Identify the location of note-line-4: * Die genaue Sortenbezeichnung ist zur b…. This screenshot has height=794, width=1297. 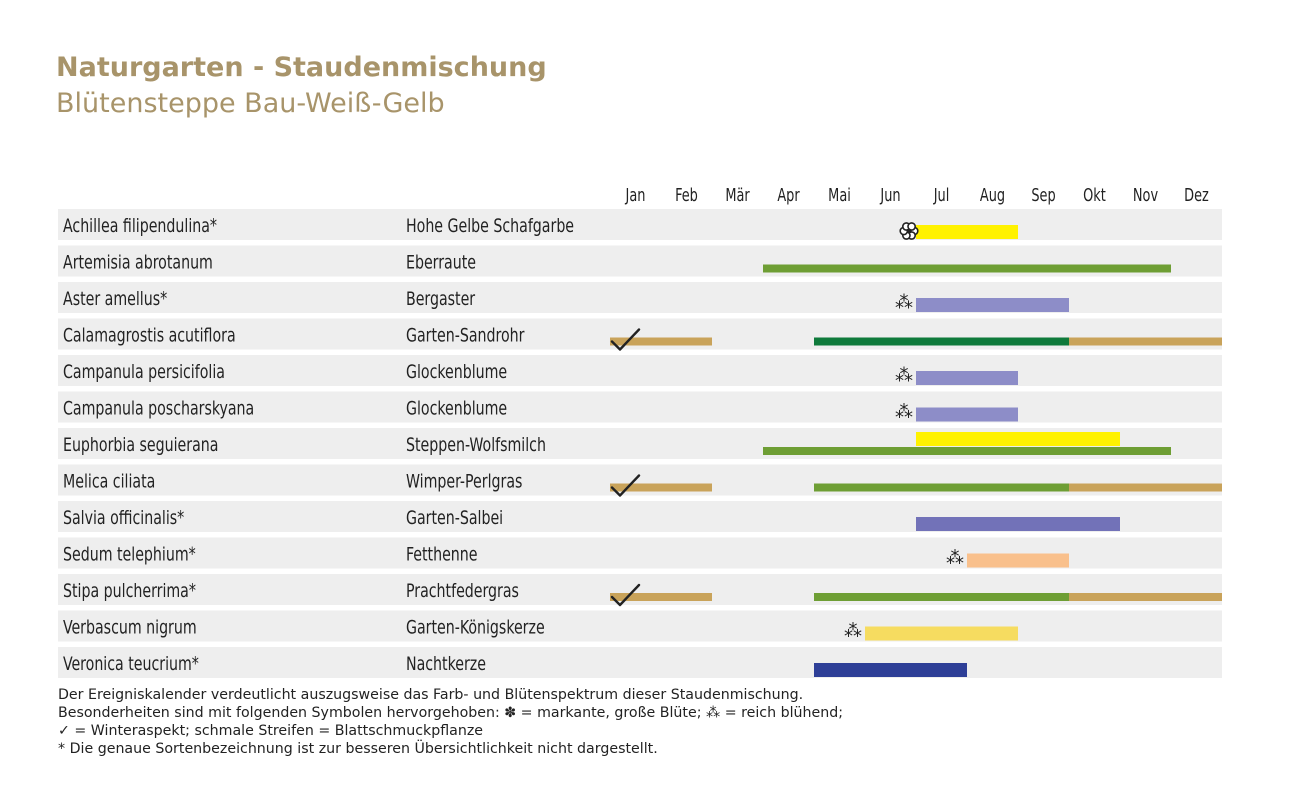
(358, 749).